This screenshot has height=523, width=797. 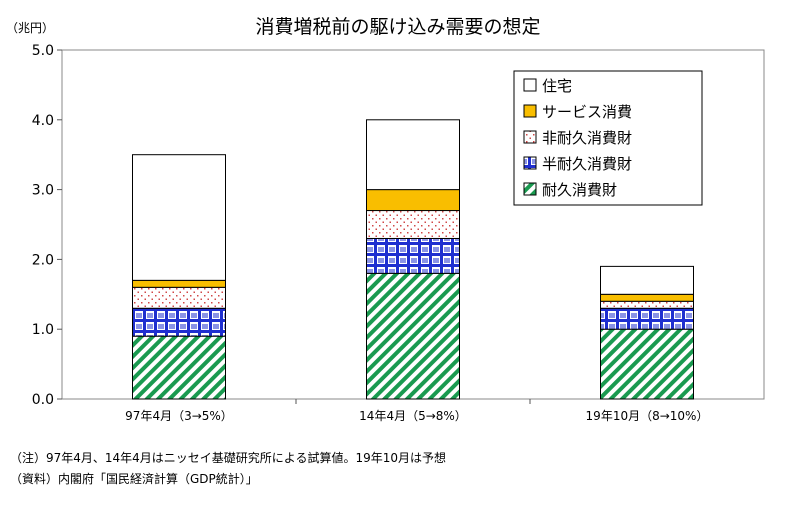 I want to click on footnote-source: （資料）内閣府「国民経済計算（GDP統計）」, so click(x=134, y=479).